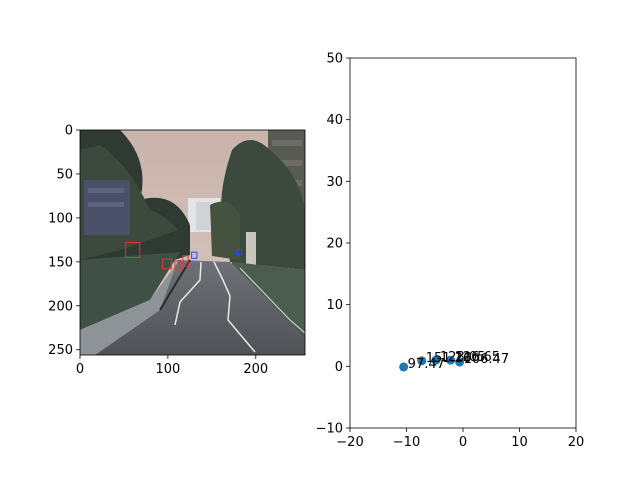 The height and width of the screenshot is (480, 640). What do you see at coordinates (60, 262) in the screenshot?
I see `image-y-tick-label: 150` at bounding box center [60, 262].